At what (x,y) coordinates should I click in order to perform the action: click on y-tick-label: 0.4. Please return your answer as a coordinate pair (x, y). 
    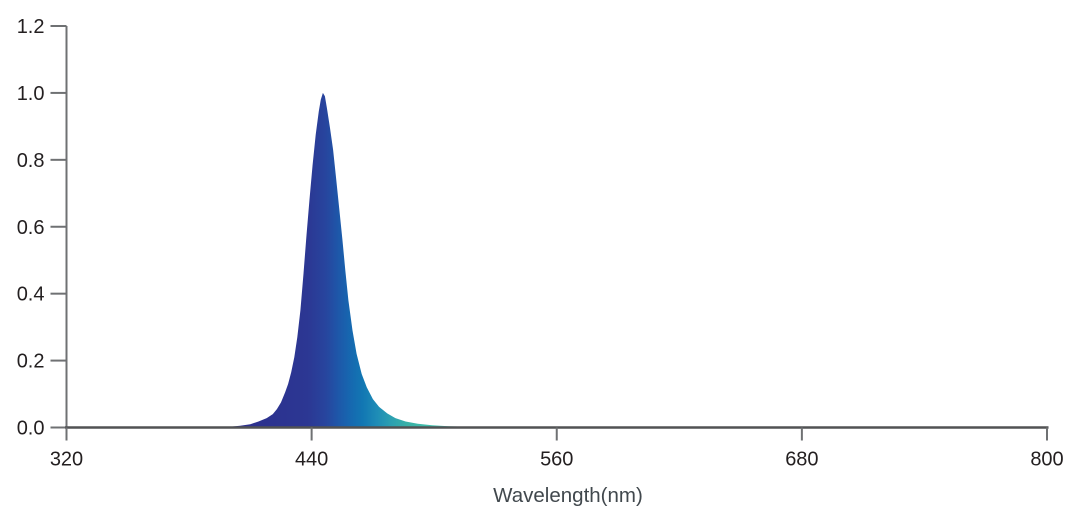
    Looking at the image, I should click on (31, 295).